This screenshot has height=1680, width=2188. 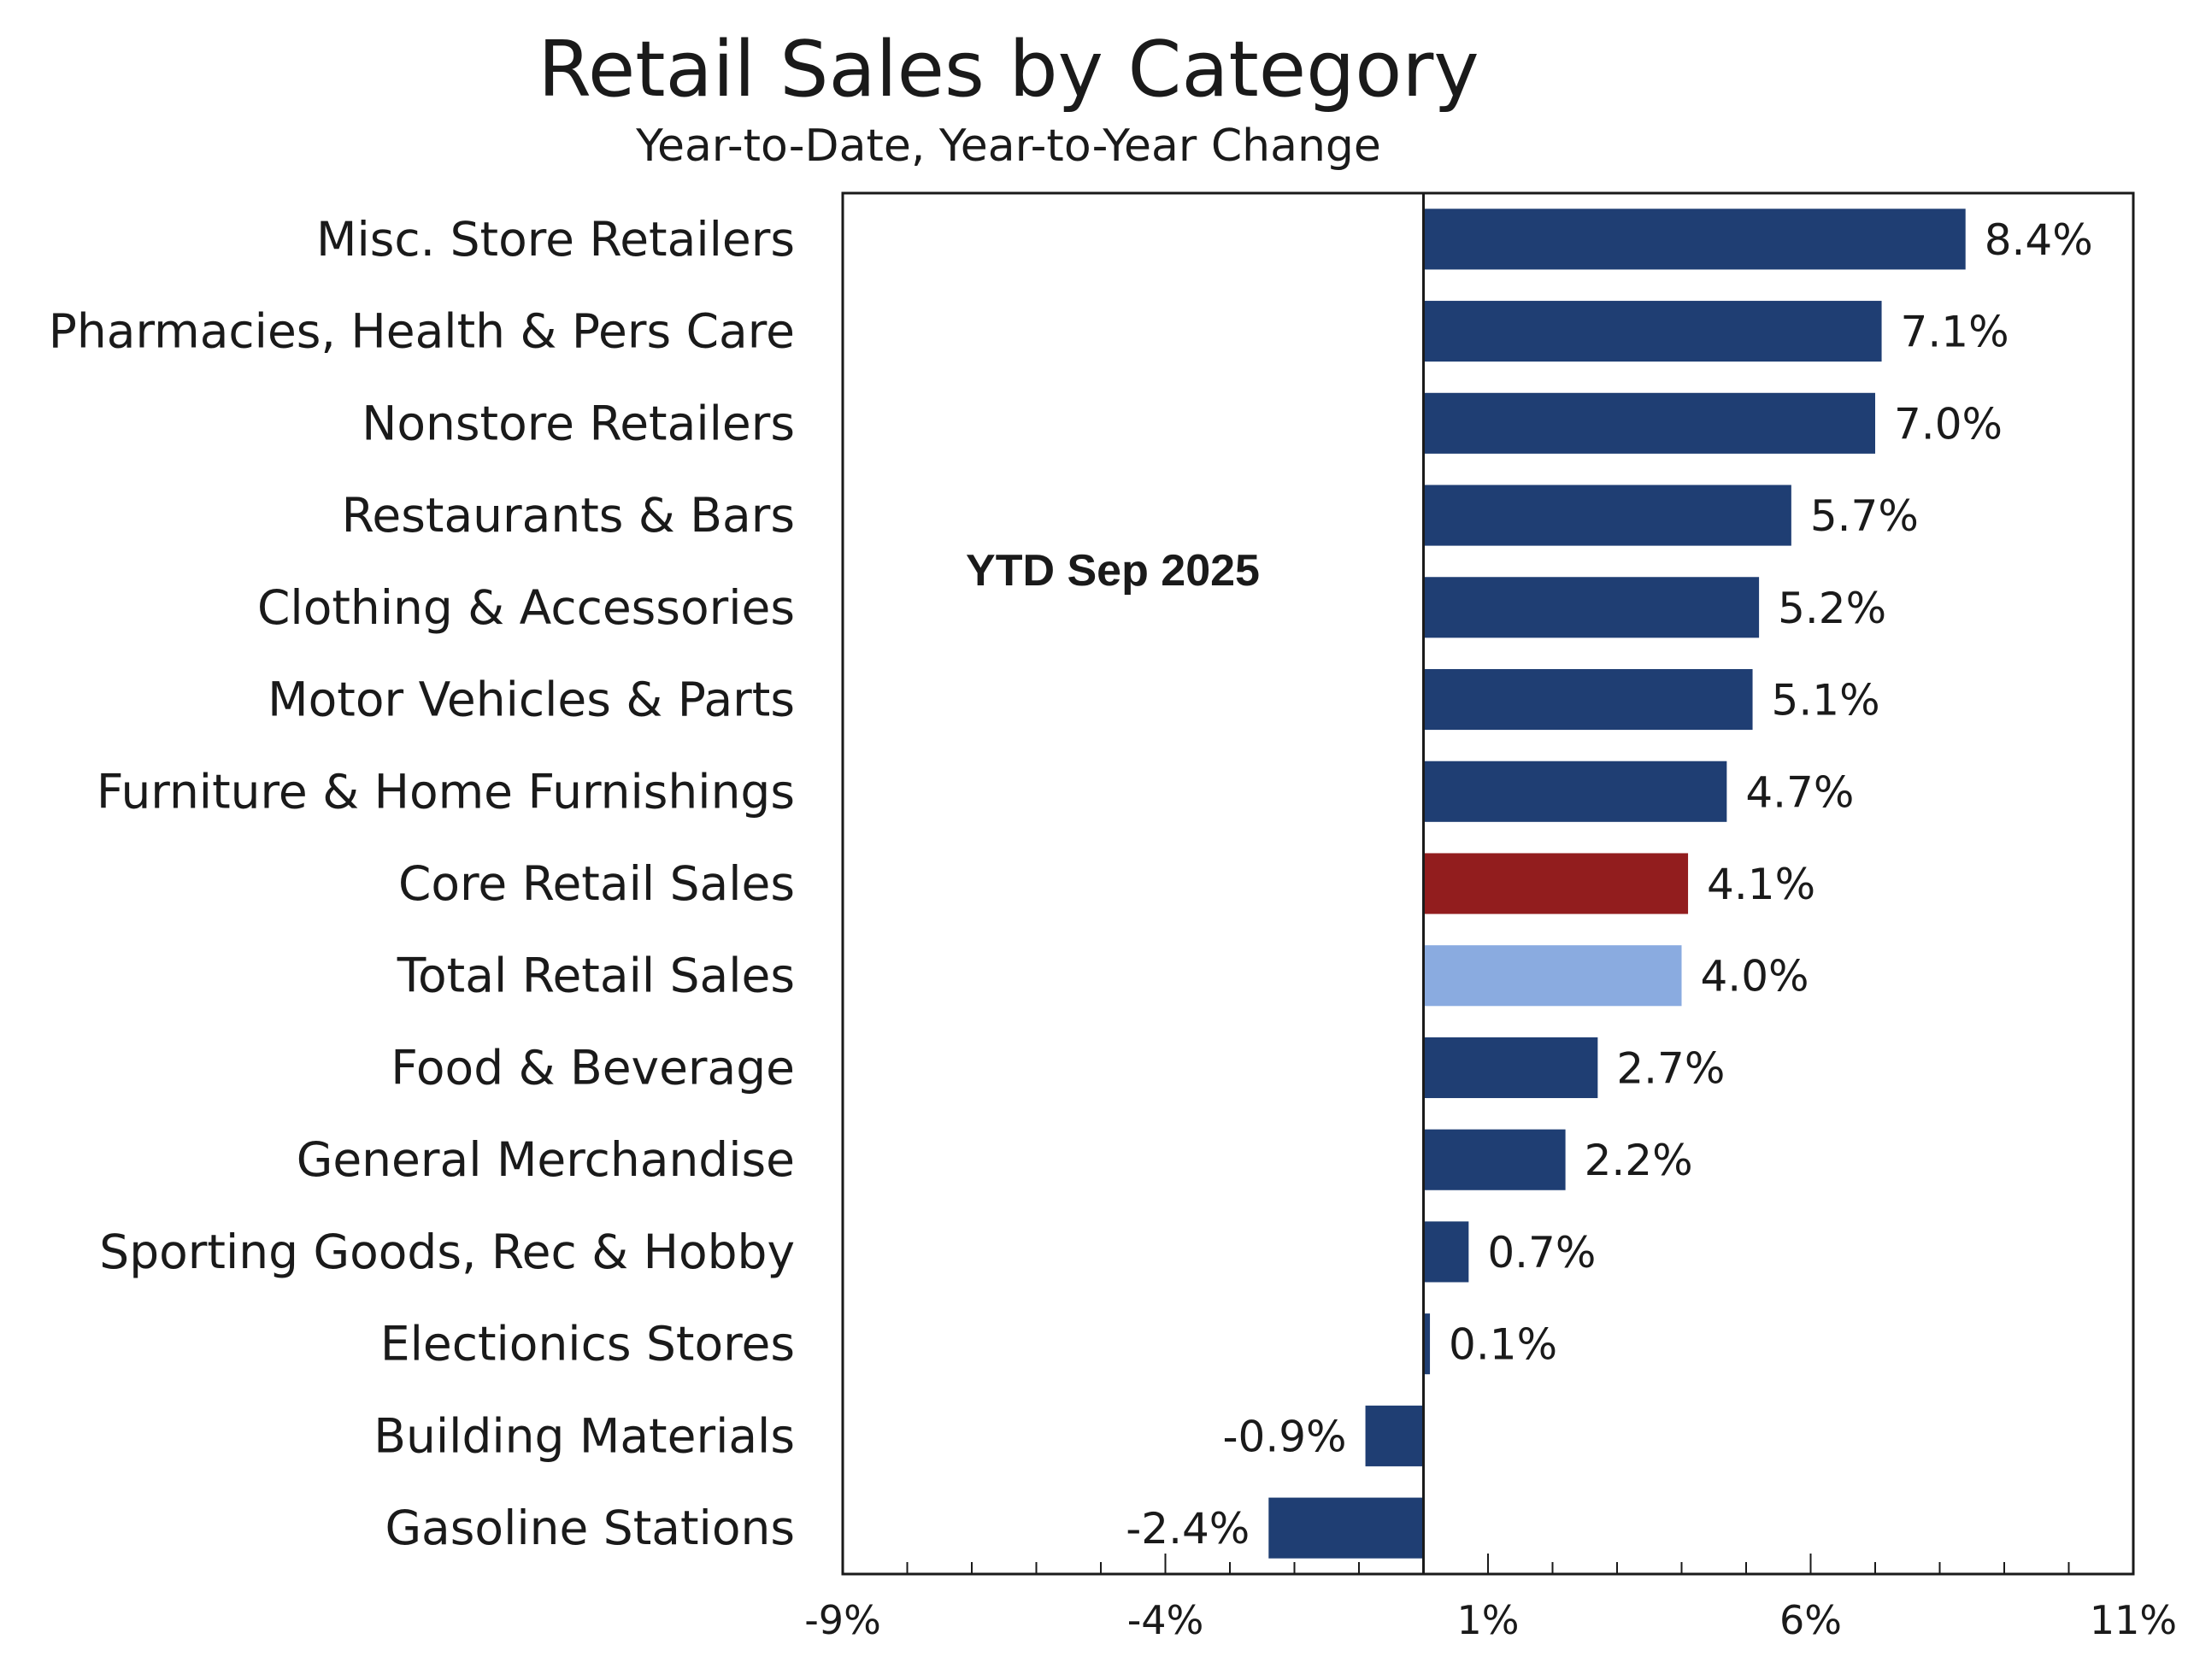 I want to click on value-label-food-beverage: 2.7%, so click(x=1670, y=1068).